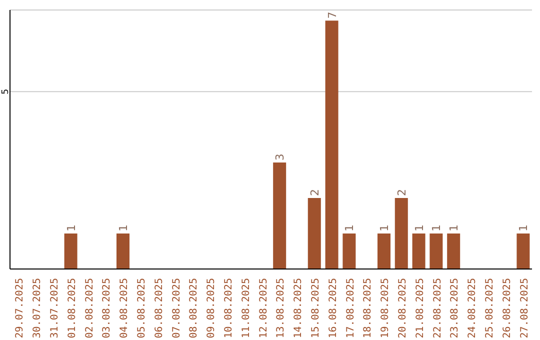  I want to click on x-tick-label: 13.08.2025, so click(281, 308).